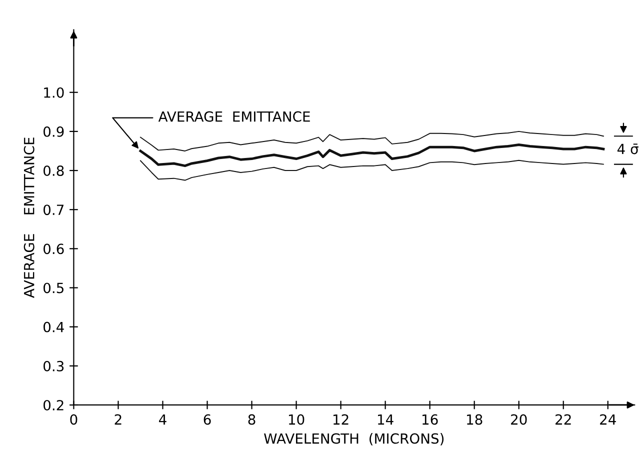 Image resolution: width=641 pixels, height=452 pixels. What do you see at coordinates (627, 149) in the screenshot?
I see `annotation: 4 σ̄` at bounding box center [627, 149].